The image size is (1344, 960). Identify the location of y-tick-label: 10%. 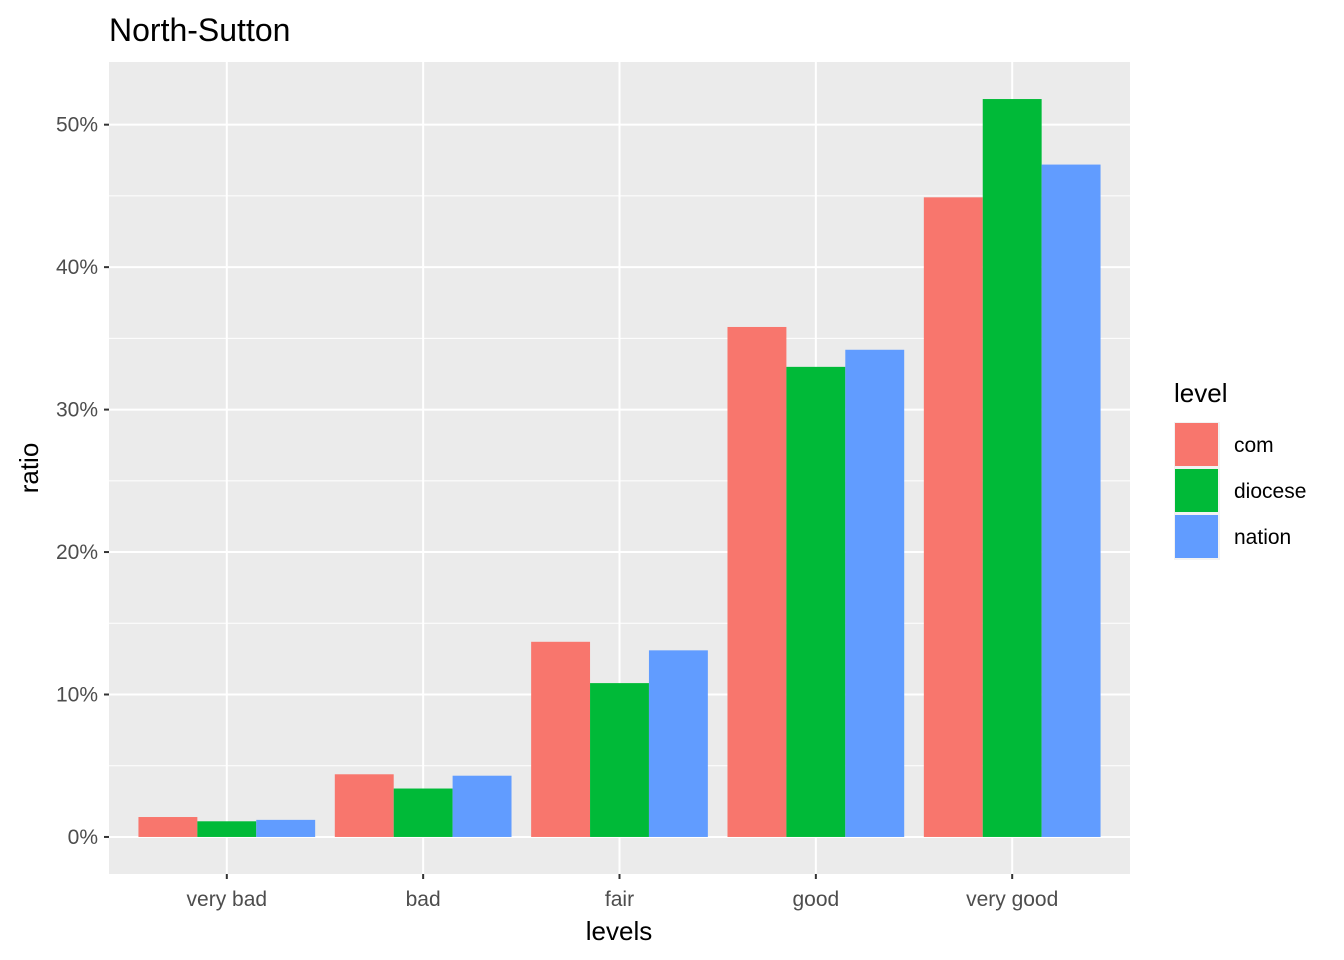
(77, 695).